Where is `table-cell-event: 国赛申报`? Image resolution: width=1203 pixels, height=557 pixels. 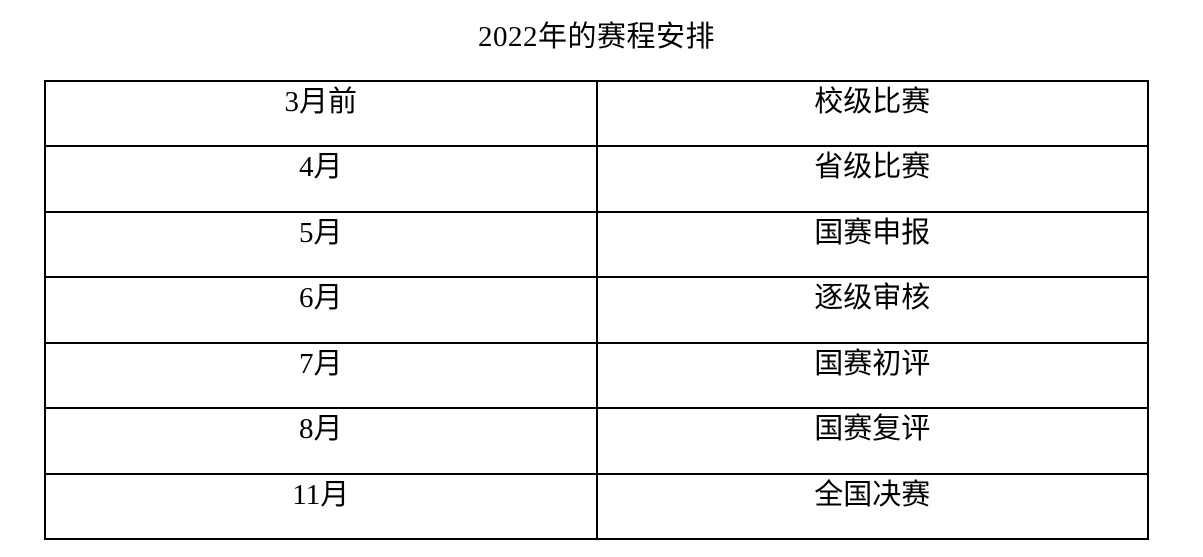 table-cell-event: 国赛申报 is located at coordinates (872, 244).